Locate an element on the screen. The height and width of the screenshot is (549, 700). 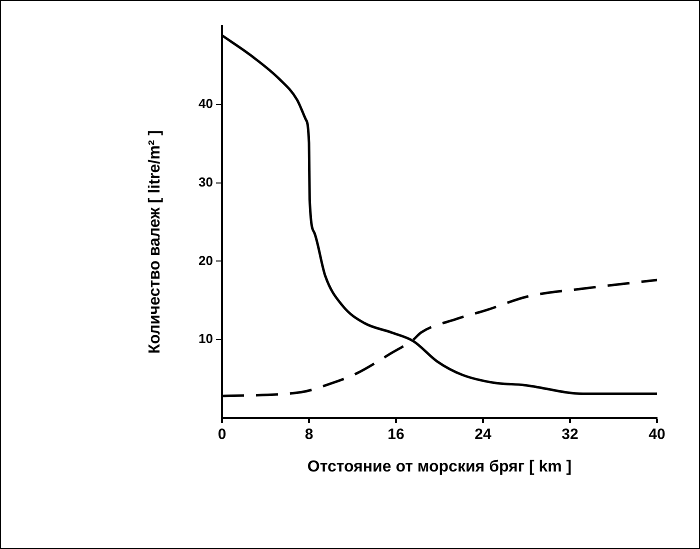
x-tick-label: 16 is located at coordinates (396, 435).